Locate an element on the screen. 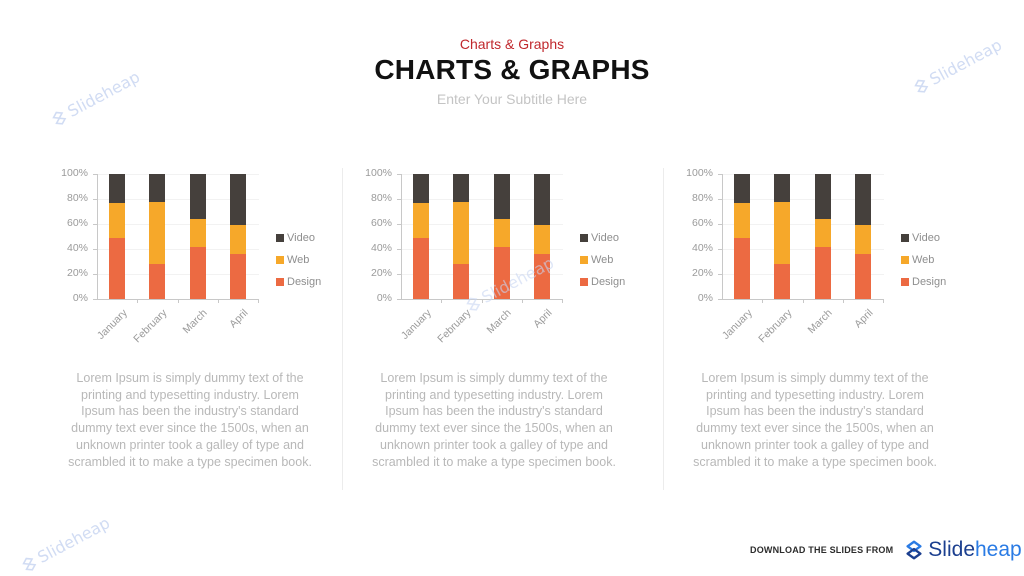 The width and height of the screenshot is (1024, 576). y-axis is located at coordinates (722, 236).